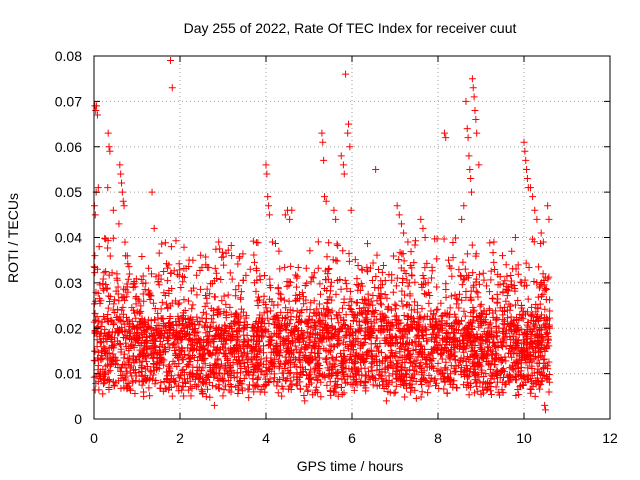 This screenshot has width=640, height=480. I want to click on x-tick-label: 6, so click(352, 438).